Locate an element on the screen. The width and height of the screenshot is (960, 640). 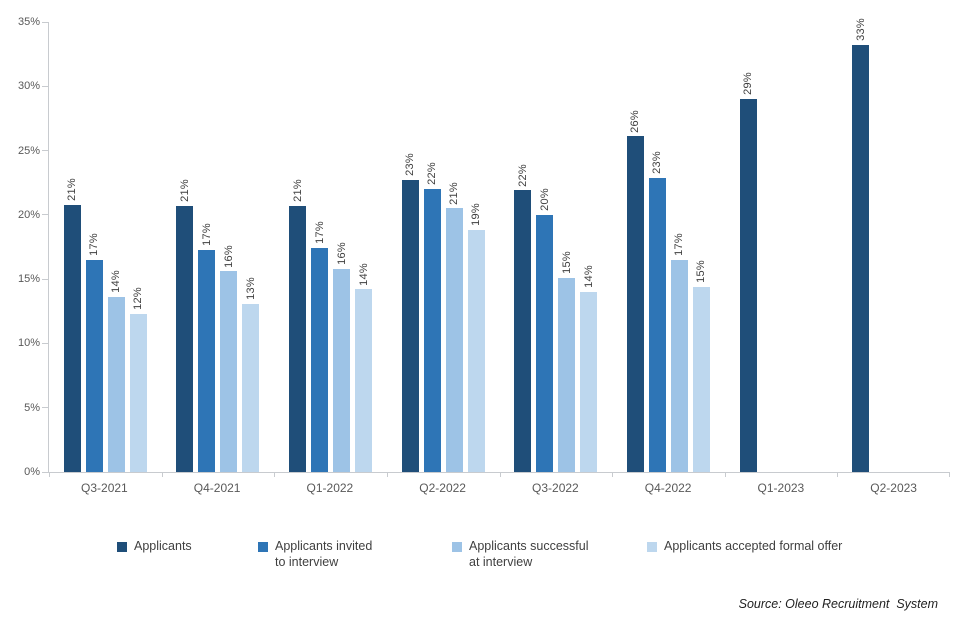
bar: 16% is located at coordinates (229, 358).